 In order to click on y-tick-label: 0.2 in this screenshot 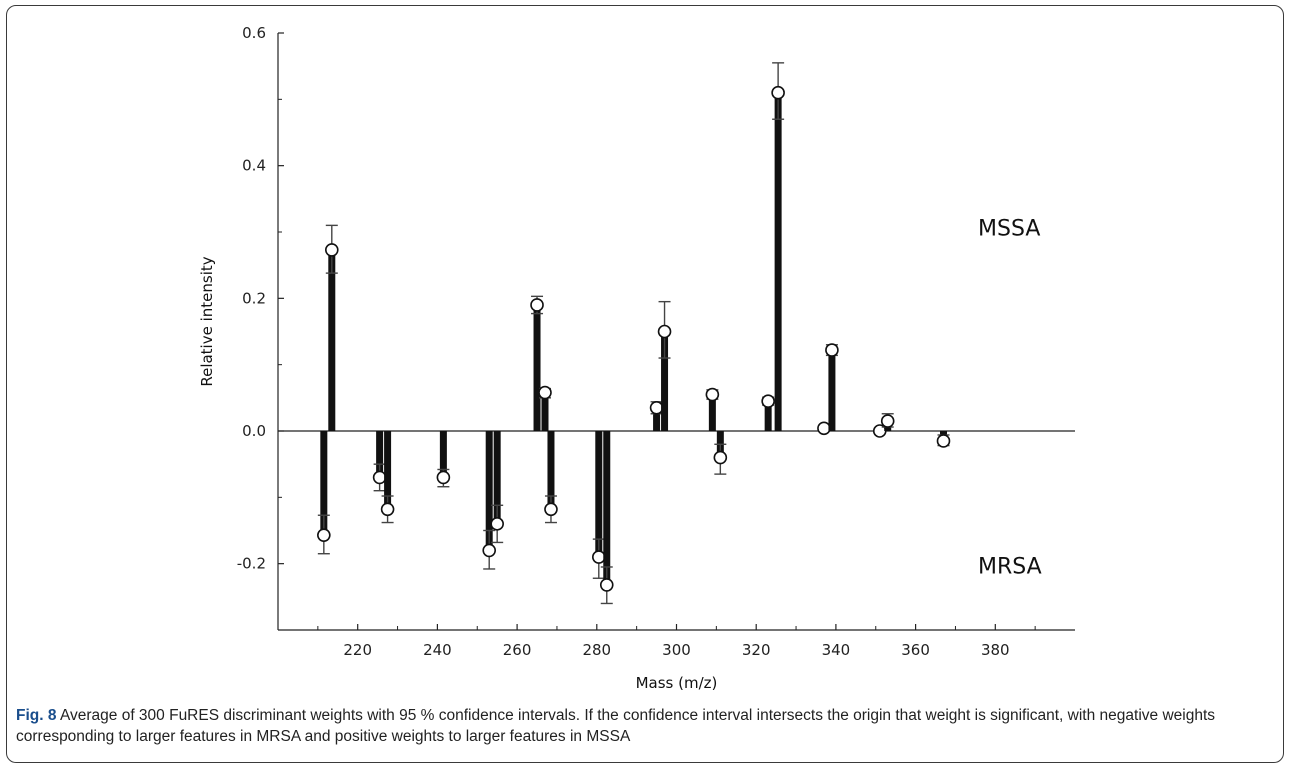, I will do `click(254, 298)`.